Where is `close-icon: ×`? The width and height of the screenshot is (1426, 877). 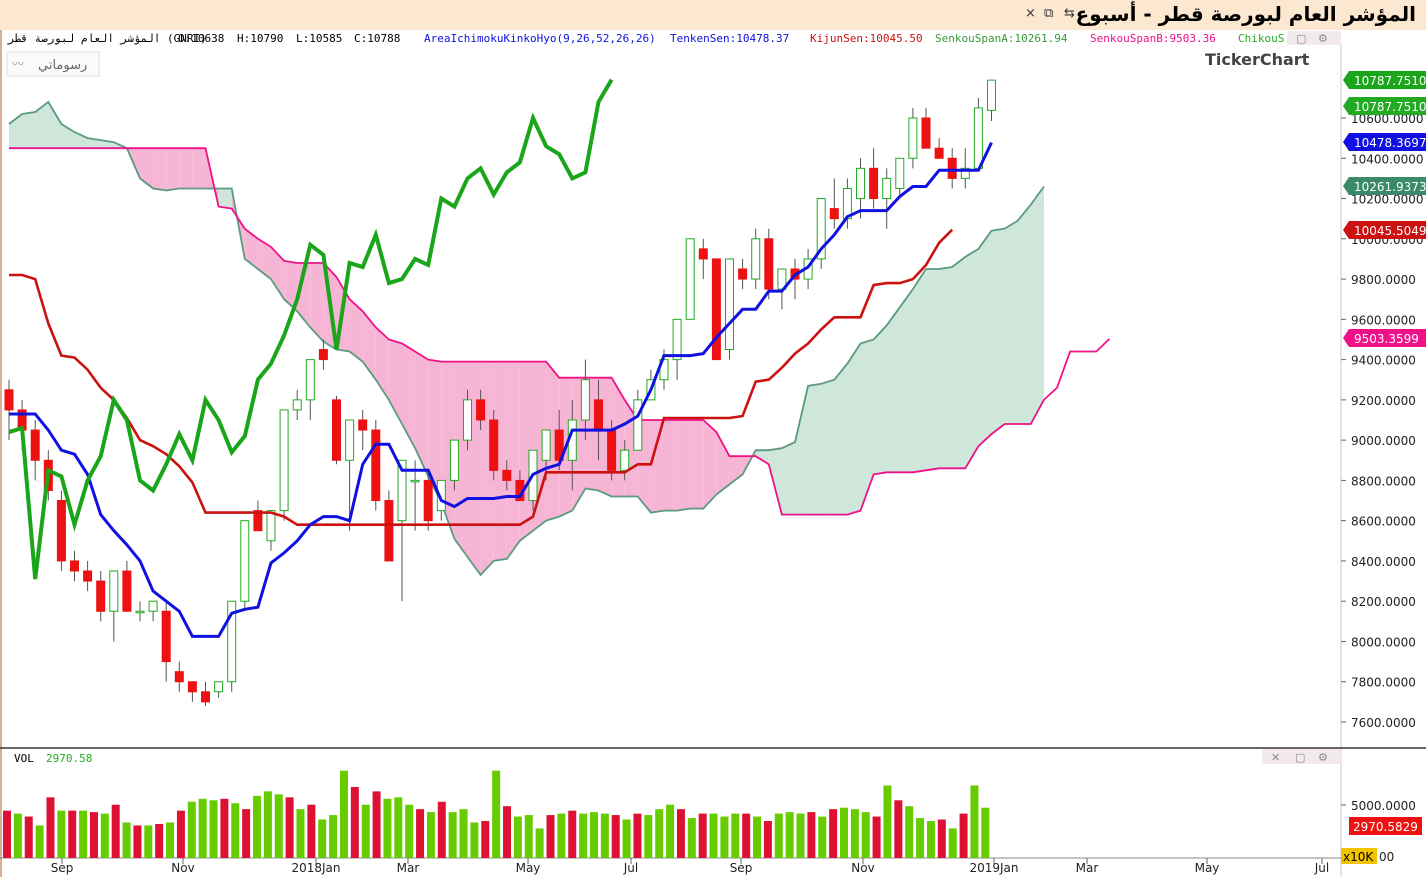
close-icon: × is located at coordinates (1030, 13).